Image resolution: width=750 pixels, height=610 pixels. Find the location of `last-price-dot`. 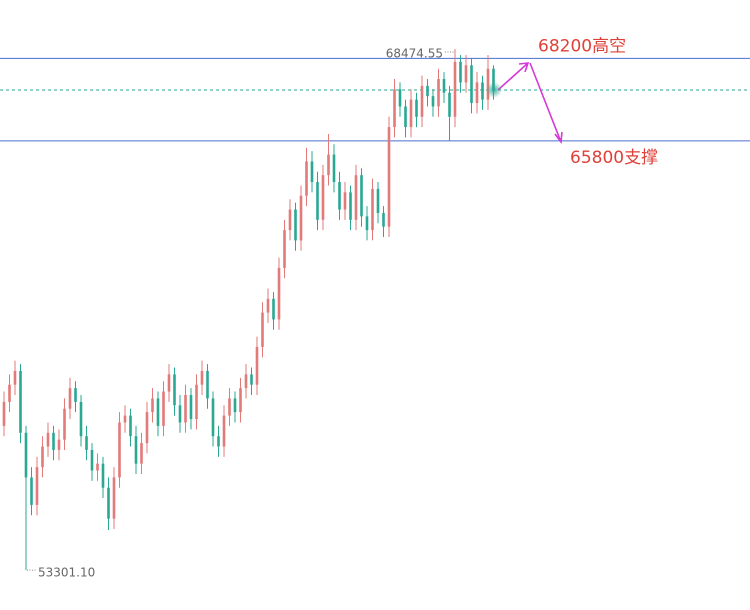

last-price-dot is located at coordinates (494, 90).